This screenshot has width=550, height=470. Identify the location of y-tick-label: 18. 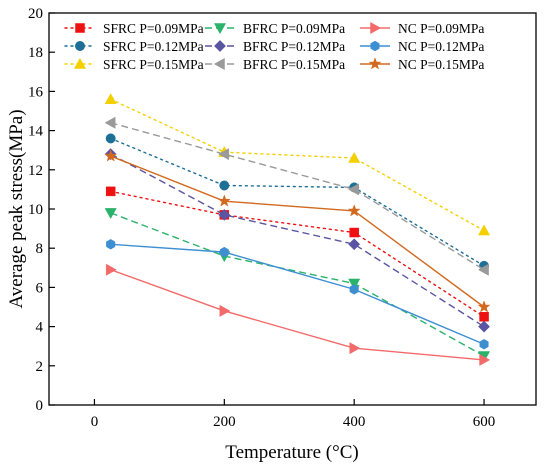
(35, 53).